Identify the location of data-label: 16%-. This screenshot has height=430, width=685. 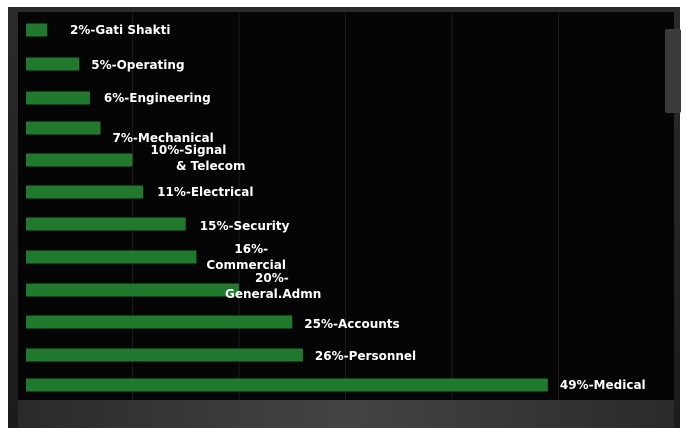
(251, 249).